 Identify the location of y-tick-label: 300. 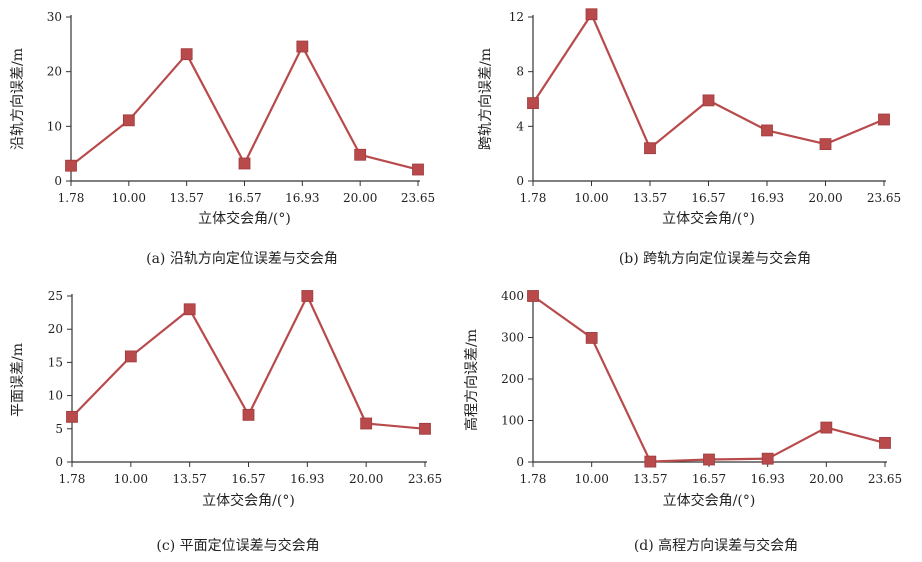
(512, 338).